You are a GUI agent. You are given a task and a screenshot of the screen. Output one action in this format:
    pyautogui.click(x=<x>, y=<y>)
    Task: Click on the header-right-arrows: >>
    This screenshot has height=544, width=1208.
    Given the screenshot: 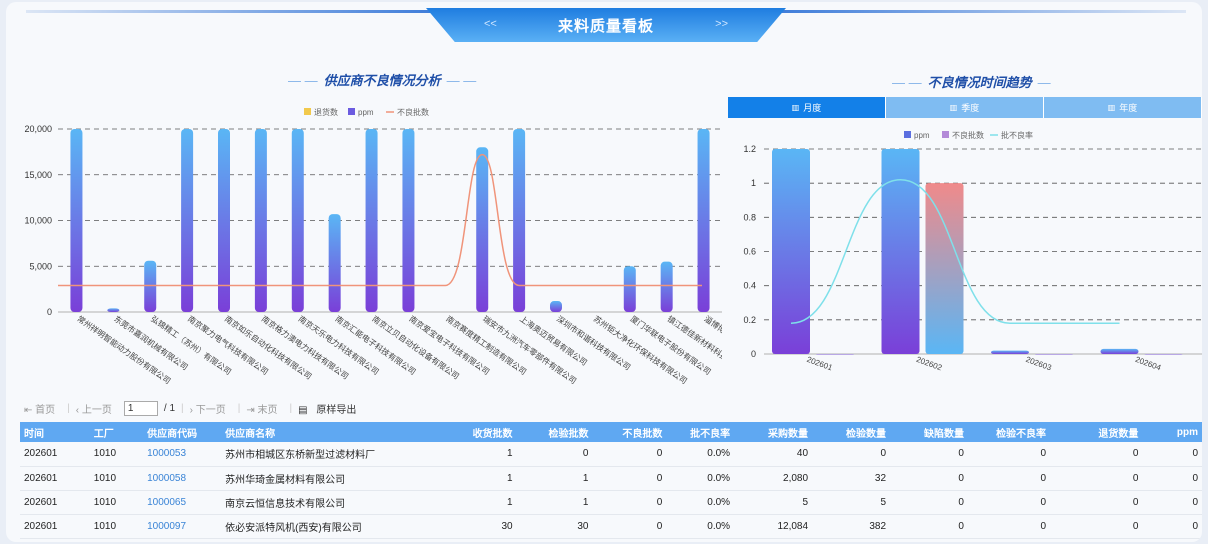 What is the action you would take?
    pyautogui.click(x=721, y=24)
    